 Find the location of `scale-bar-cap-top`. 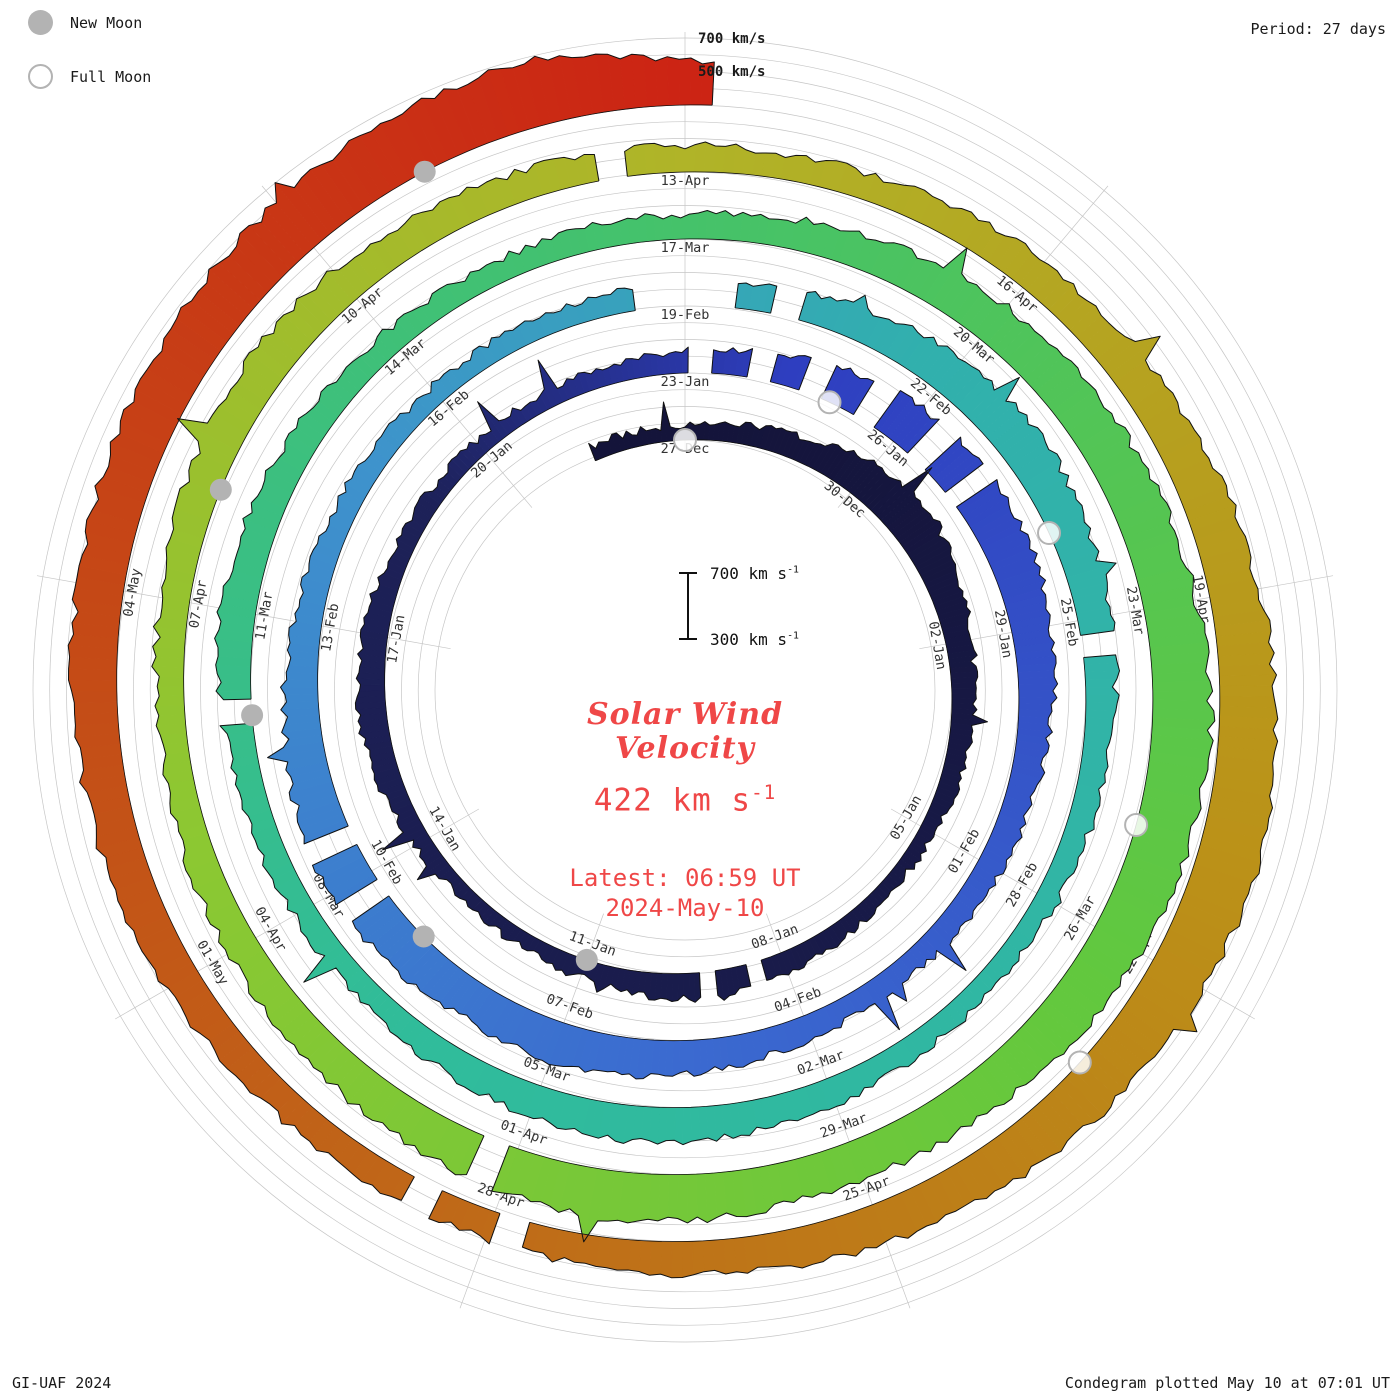

scale-bar-cap-top is located at coordinates (688, 573).